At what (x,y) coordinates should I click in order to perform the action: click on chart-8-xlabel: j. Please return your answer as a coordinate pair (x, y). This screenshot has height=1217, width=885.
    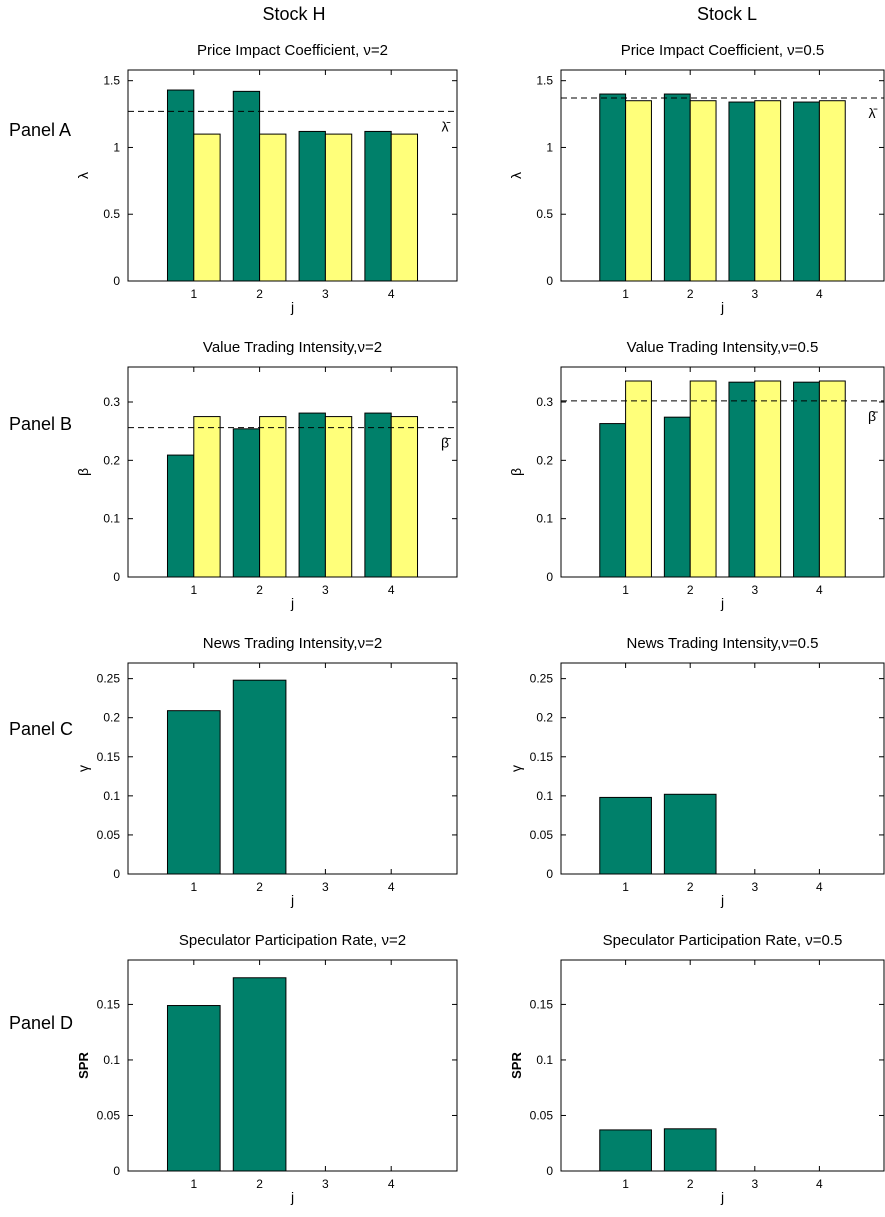
    Looking at the image, I should click on (722, 1197).